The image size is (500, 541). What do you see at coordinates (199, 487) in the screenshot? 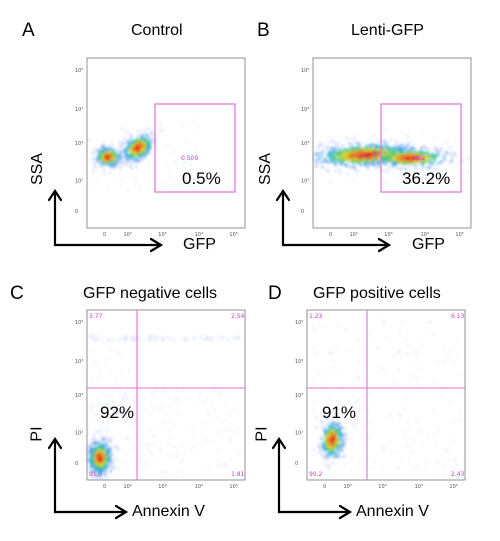
I see `panel-c-x-tick: 10⁴` at bounding box center [199, 487].